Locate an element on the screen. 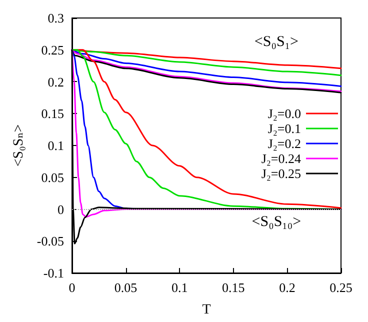 The width and height of the screenshot is (368, 322). y-tick-label: 0.05 is located at coordinates (52, 177).